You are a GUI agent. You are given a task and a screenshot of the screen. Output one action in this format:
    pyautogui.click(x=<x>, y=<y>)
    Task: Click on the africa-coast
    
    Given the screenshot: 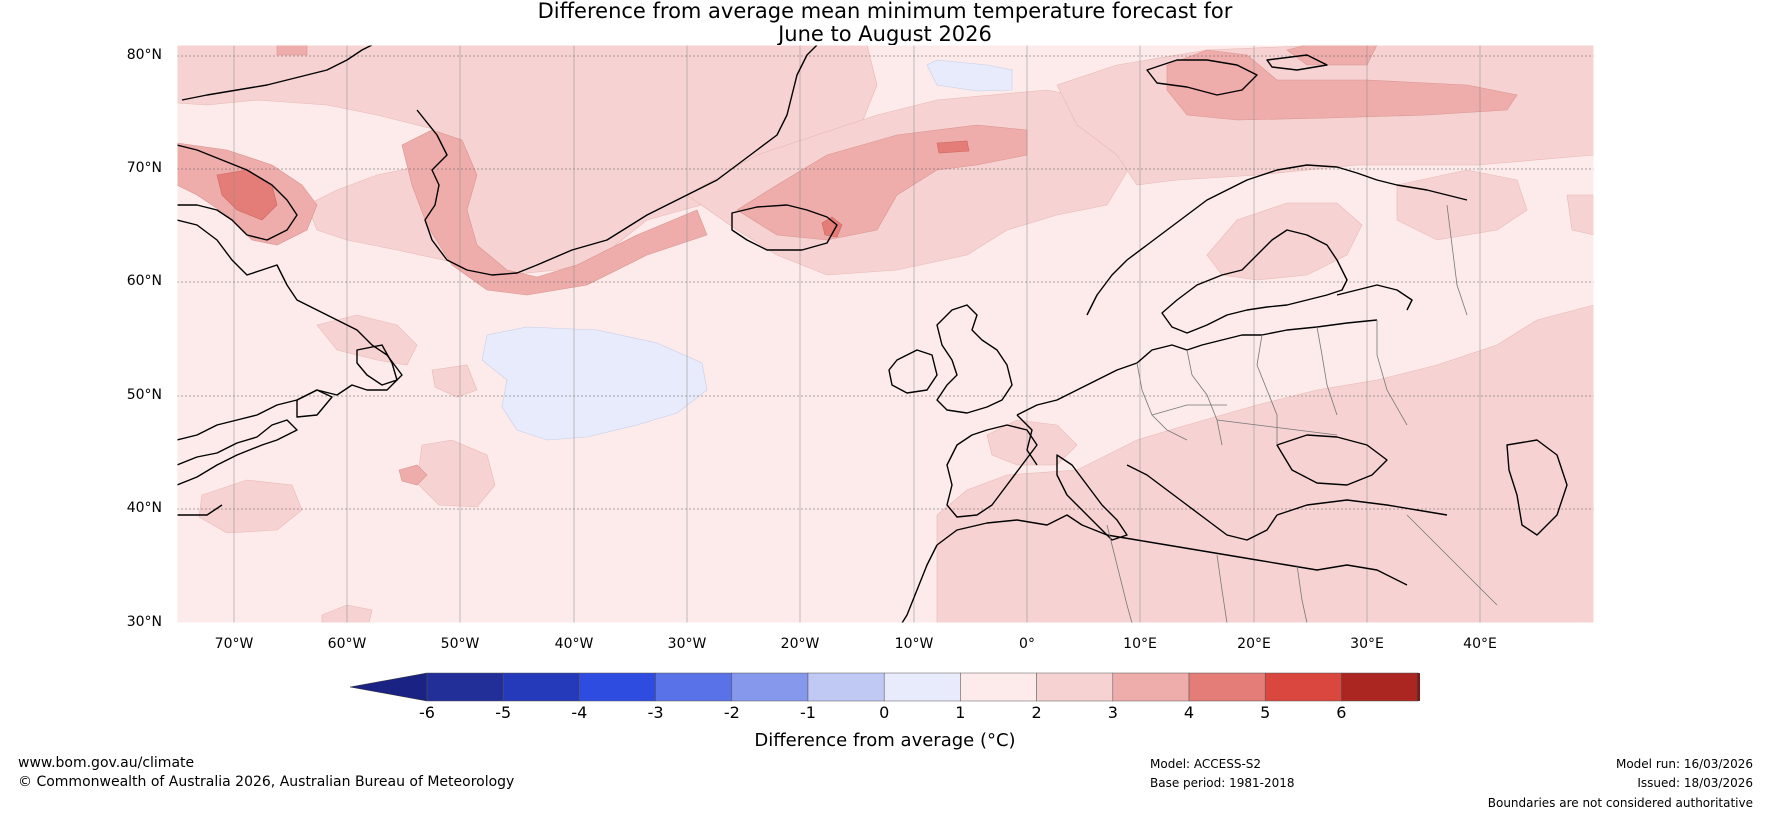 What is the action you would take?
    pyautogui.click(x=1172, y=550)
    